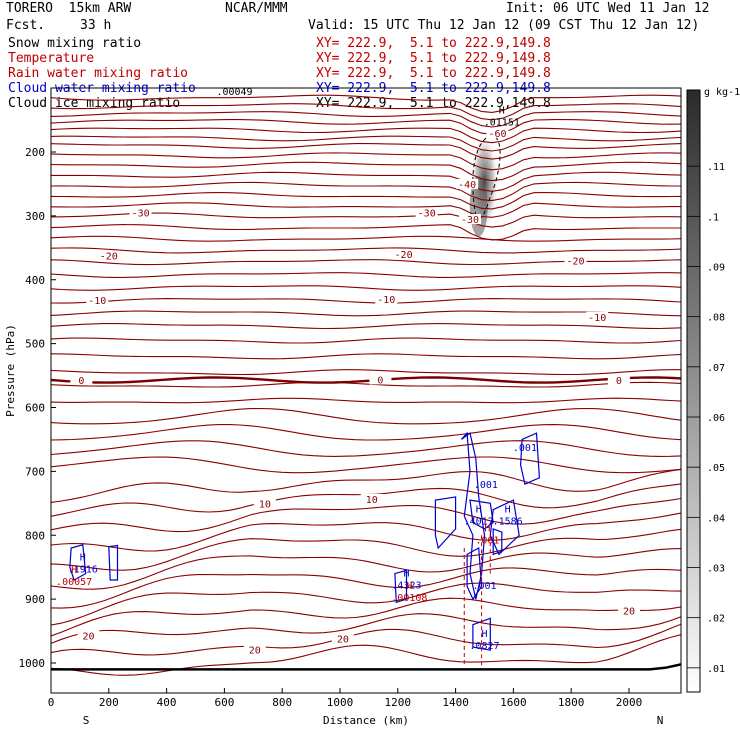 The height and width of the screenshot is (740, 740). I want to click on x-tick-label: 2000, so click(629, 702).